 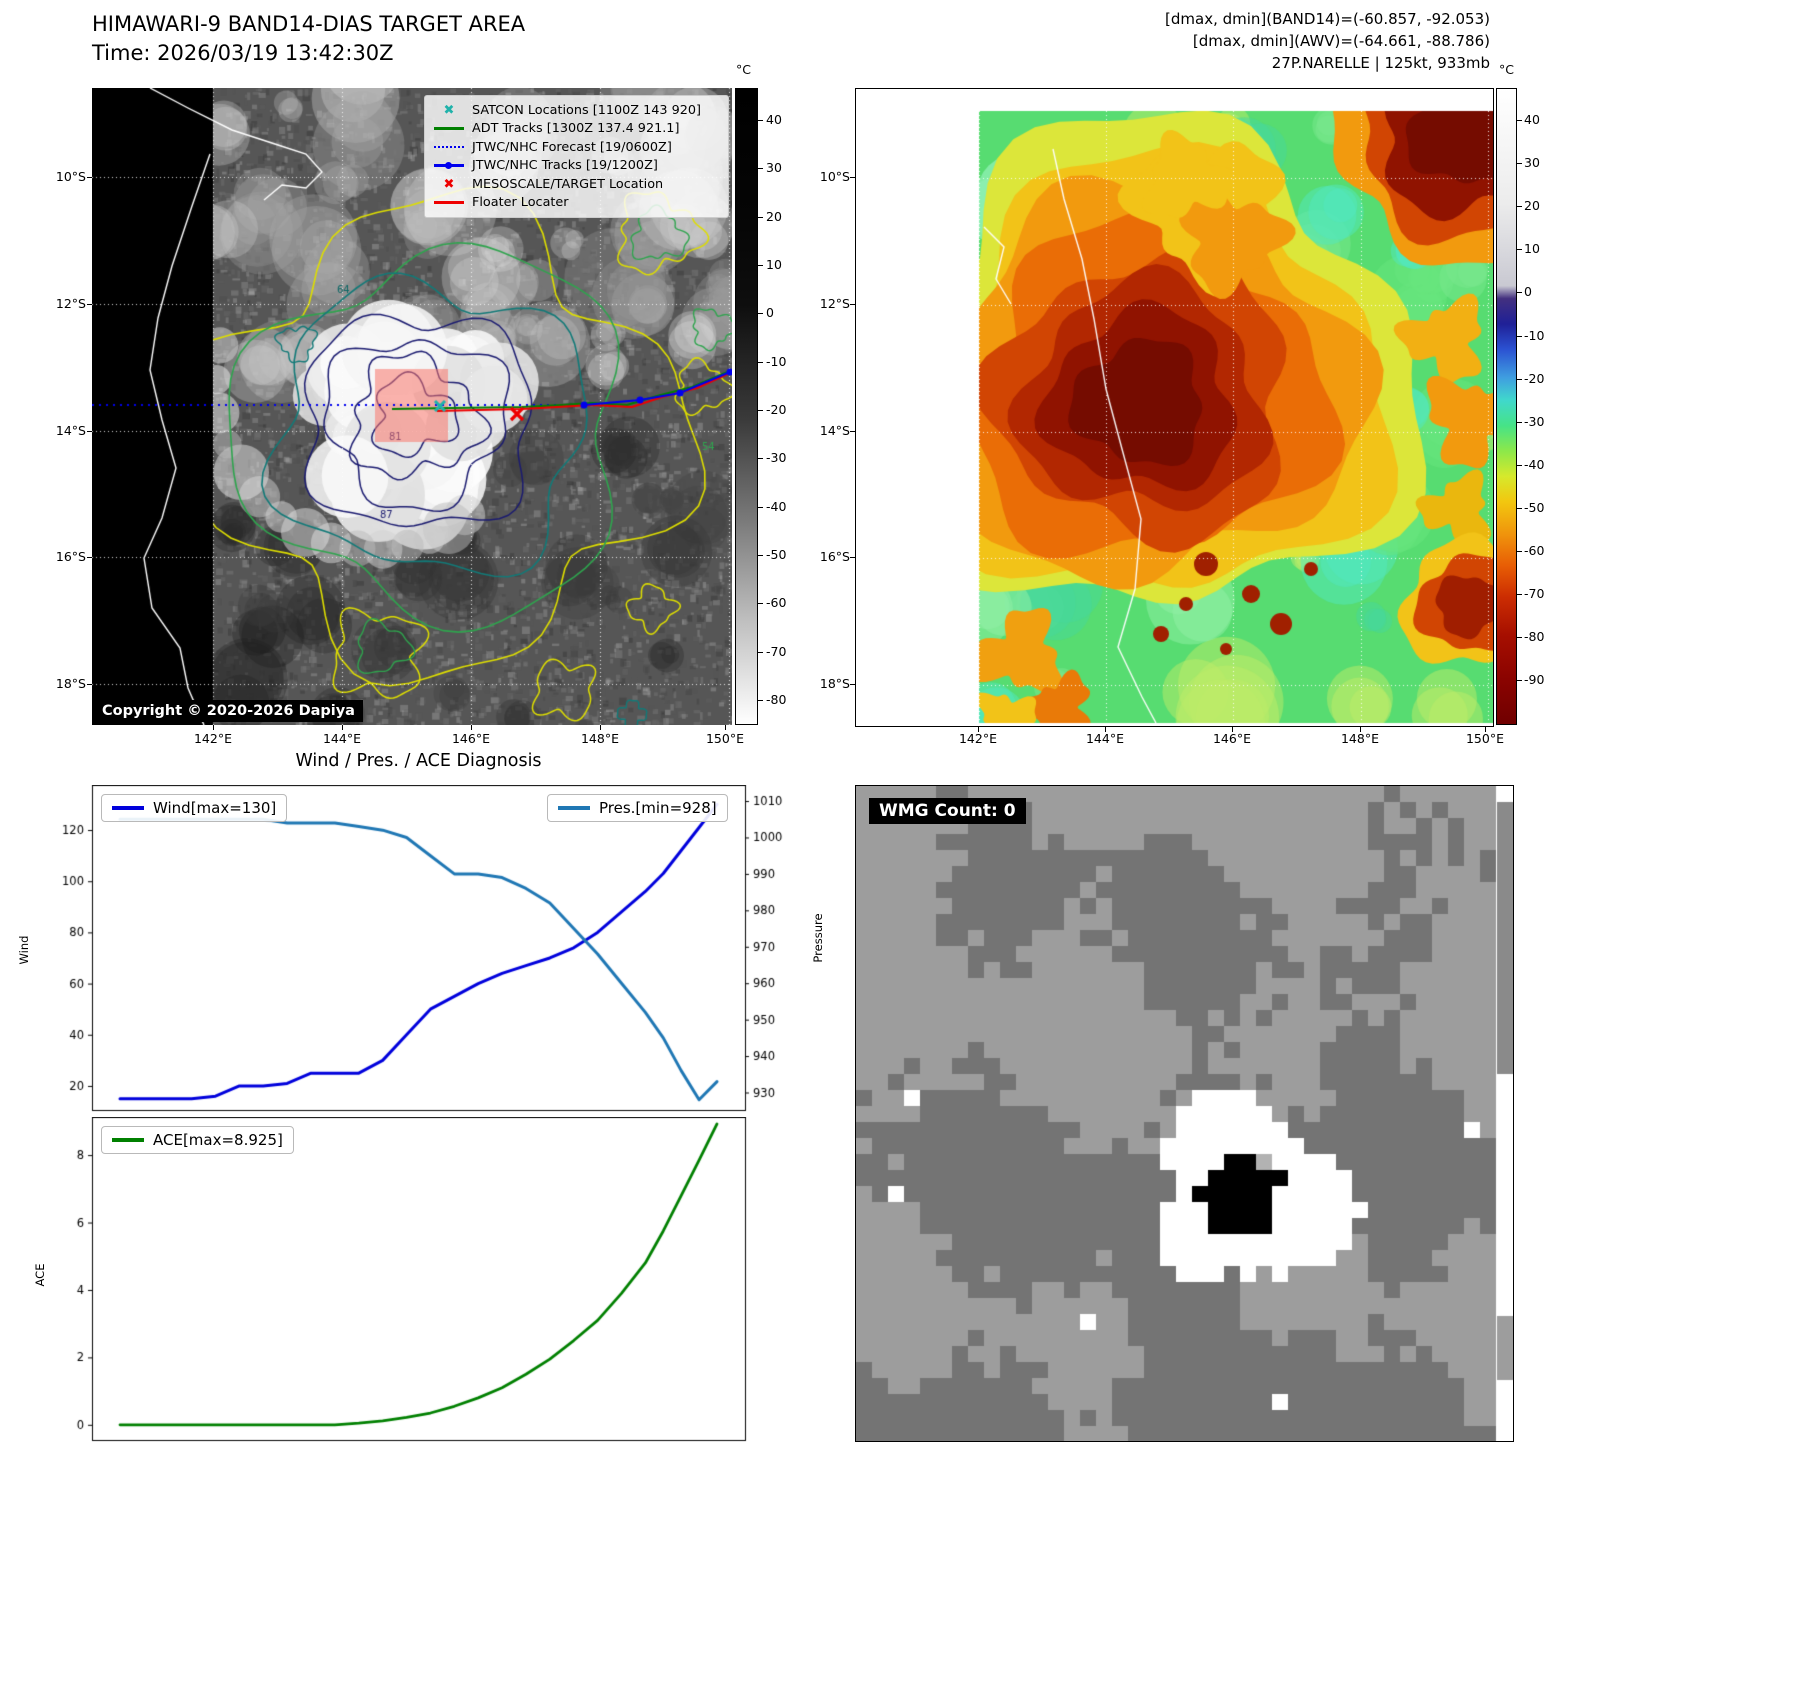 I want to click on adt-track-line-icon, so click(x=449, y=129).